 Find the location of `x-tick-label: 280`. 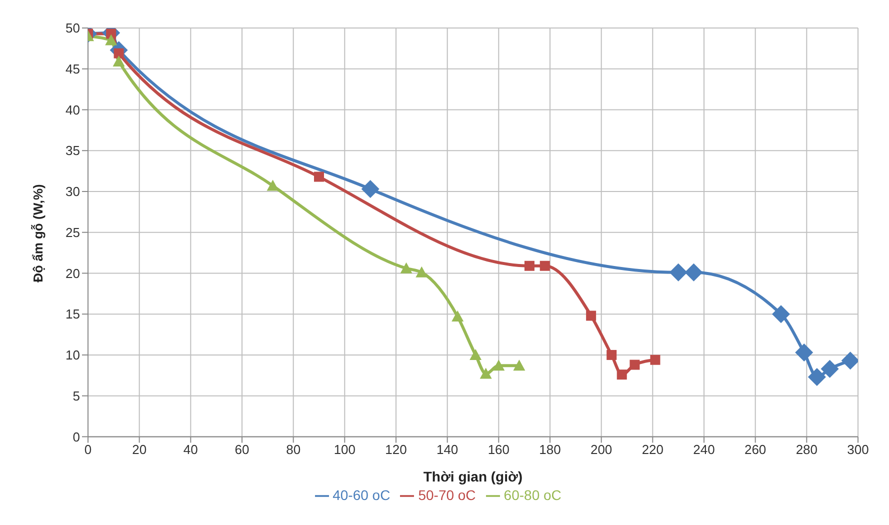

x-tick-label: 280 is located at coordinates (807, 449).